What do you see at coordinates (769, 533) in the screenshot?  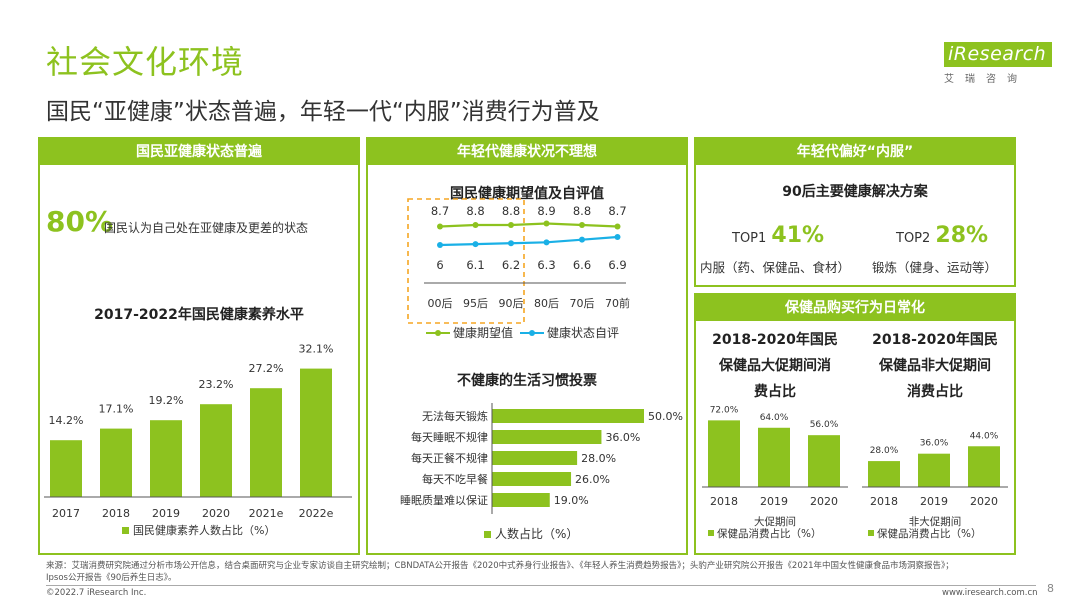 I see `legend-label: 保健品消费占比（%）` at bounding box center [769, 533].